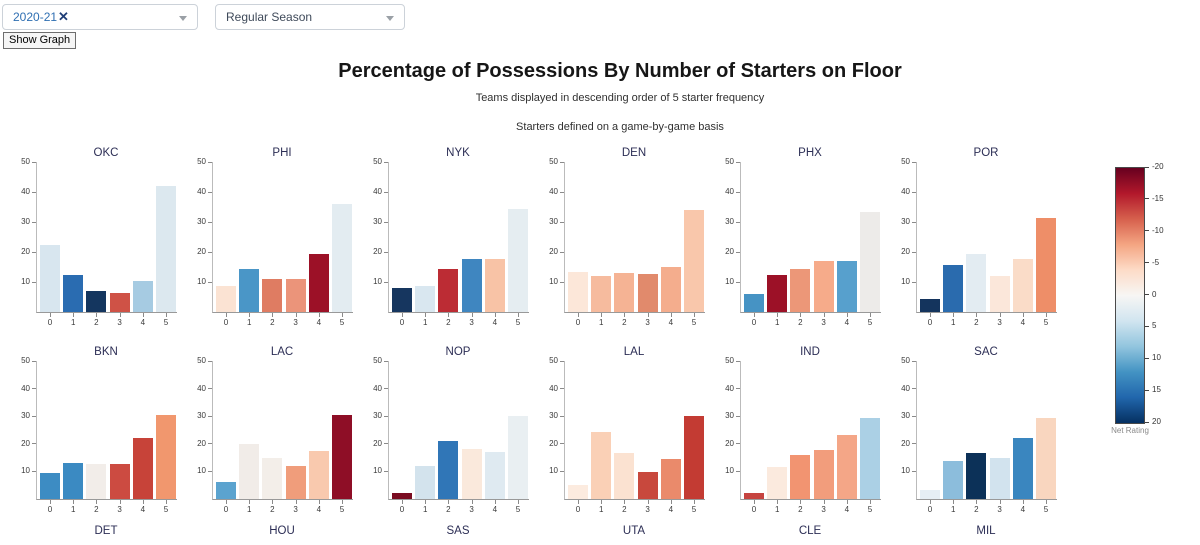  What do you see at coordinates (1130, 295) in the screenshot?
I see `colorbar-gradient` at bounding box center [1130, 295].